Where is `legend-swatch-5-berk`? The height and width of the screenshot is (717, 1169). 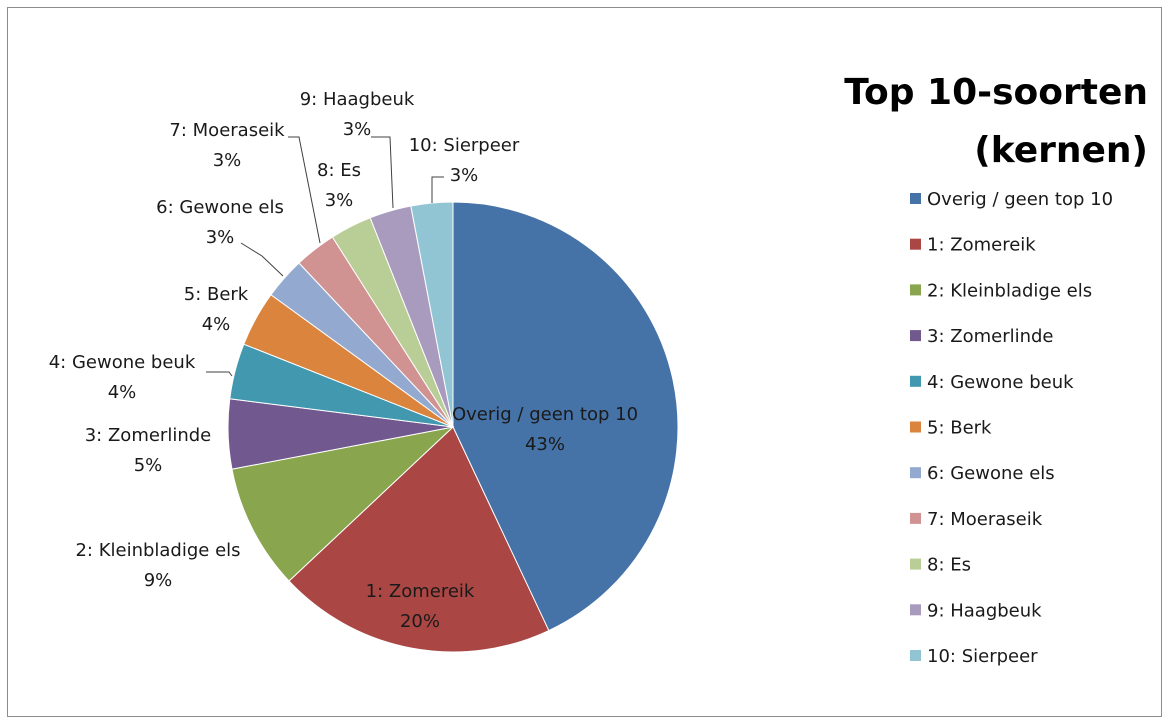 legend-swatch-5-berk is located at coordinates (915, 427).